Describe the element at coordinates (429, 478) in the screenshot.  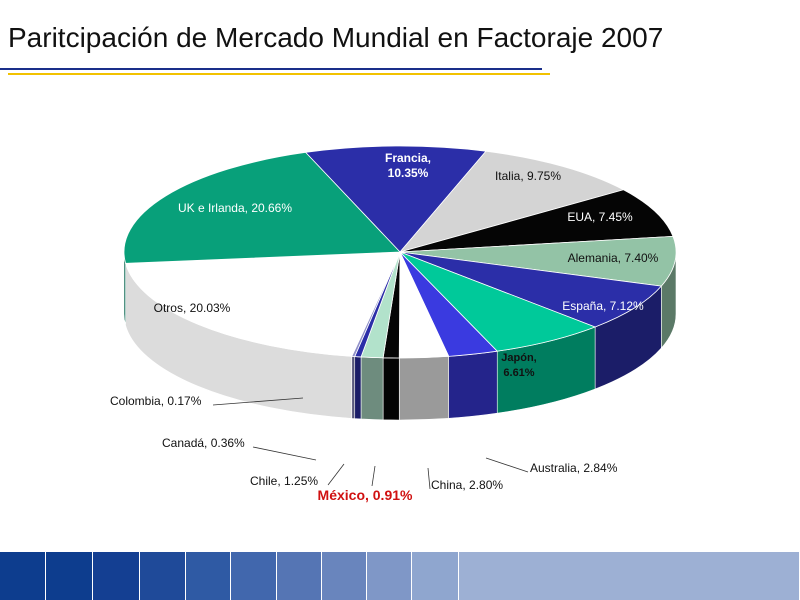
I see `leader-line-china` at that location.